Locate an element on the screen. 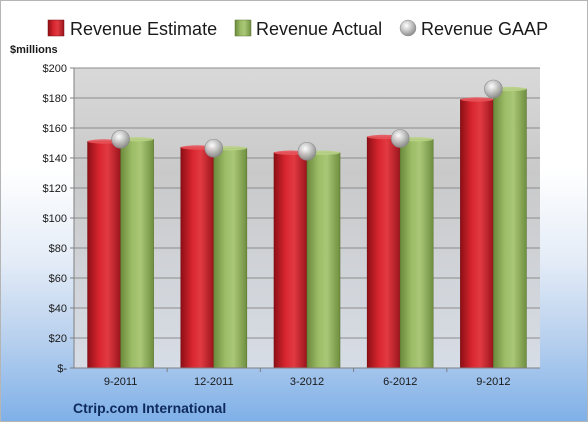 The width and height of the screenshot is (588, 422). y-tick-label: $180 is located at coordinates (55, 99).